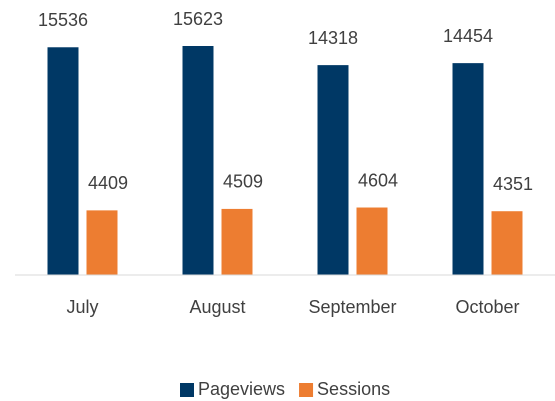 The image size is (555, 401). Describe the element at coordinates (82, 307) in the screenshot. I see `x-tick-label: July` at that location.